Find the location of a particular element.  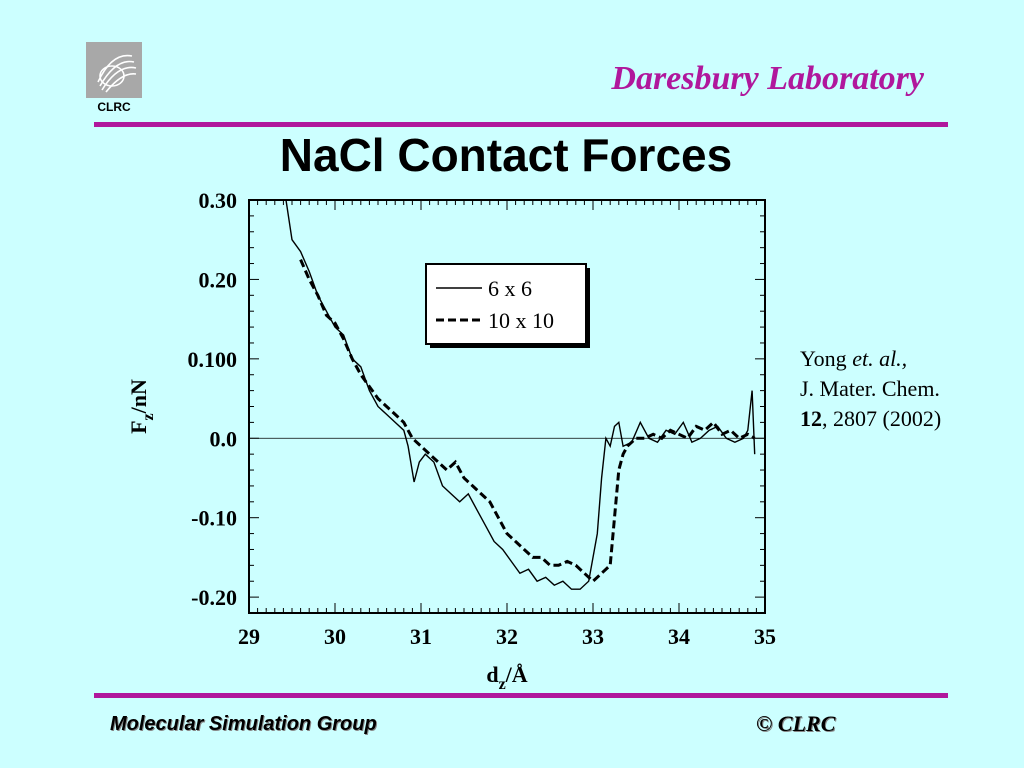

x-tick-label: 35 is located at coordinates (765, 636).